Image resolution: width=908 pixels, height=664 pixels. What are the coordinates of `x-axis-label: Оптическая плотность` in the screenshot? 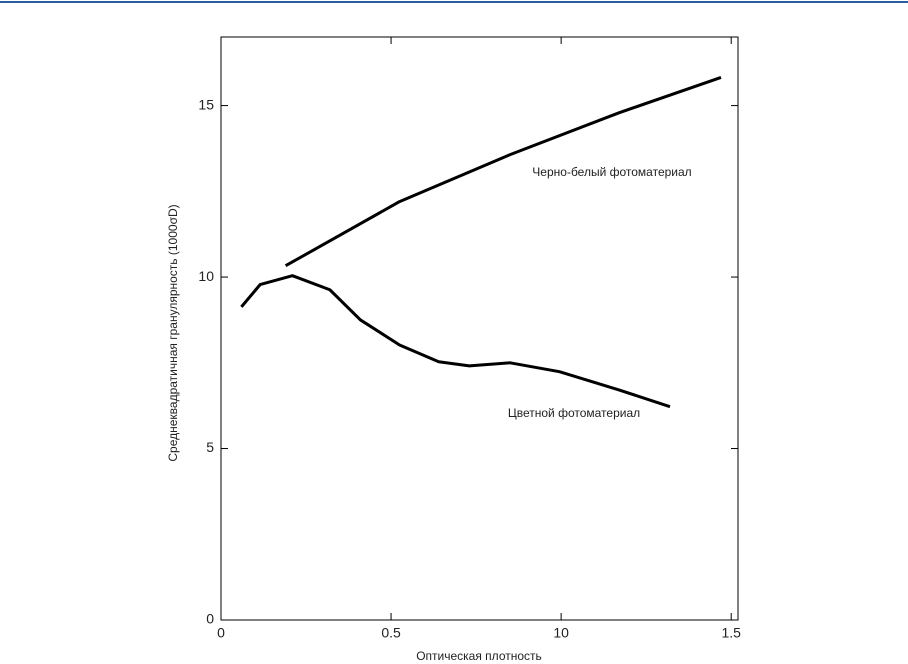 It's located at (479, 656).